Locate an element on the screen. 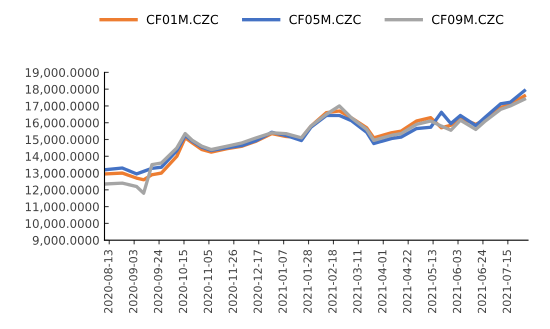 This screenshot has height=329, width=550. y-tick-label: 10,000.0000 is located at coordinates (62, 224).